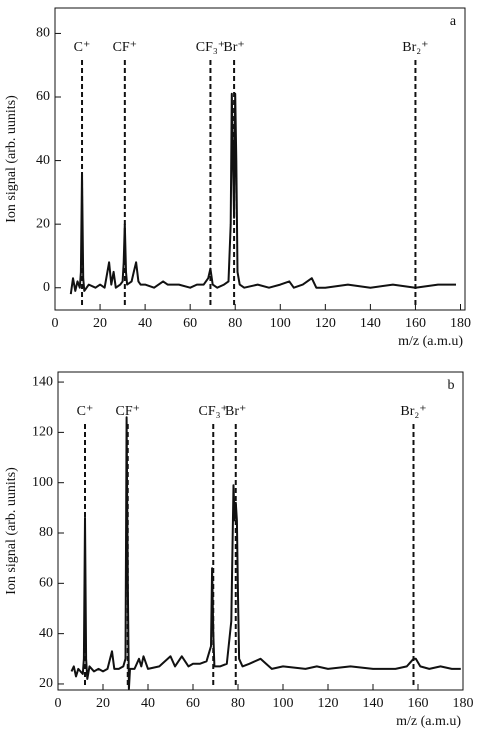 The width and height of the screenshot is (479, 731). Describe the element at coordinates (451, 385) in the screenshot. I see `panel-label: b` at that location.